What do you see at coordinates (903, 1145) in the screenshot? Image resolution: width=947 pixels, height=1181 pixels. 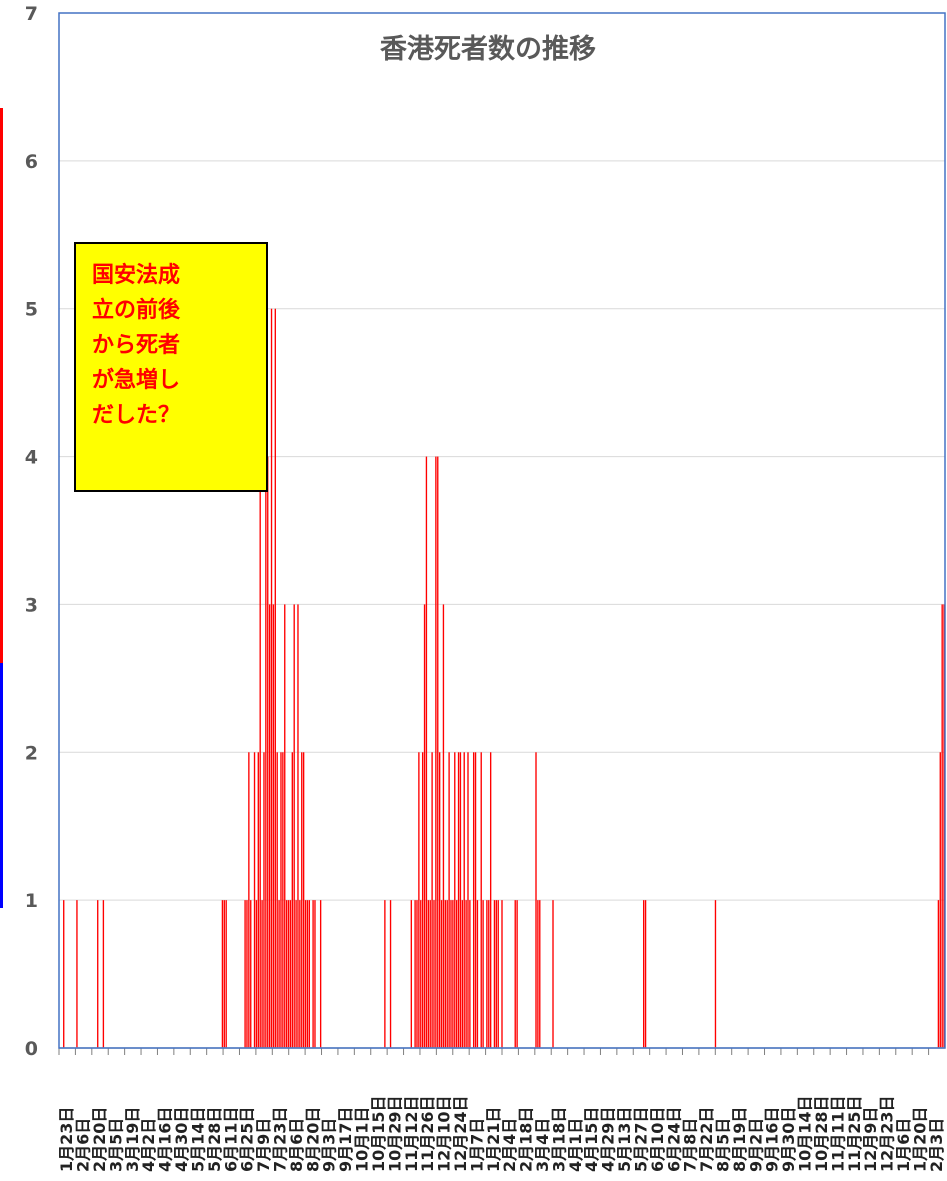 I see `x-tick-label: 1月6日` at bounding box center [903, 1145].